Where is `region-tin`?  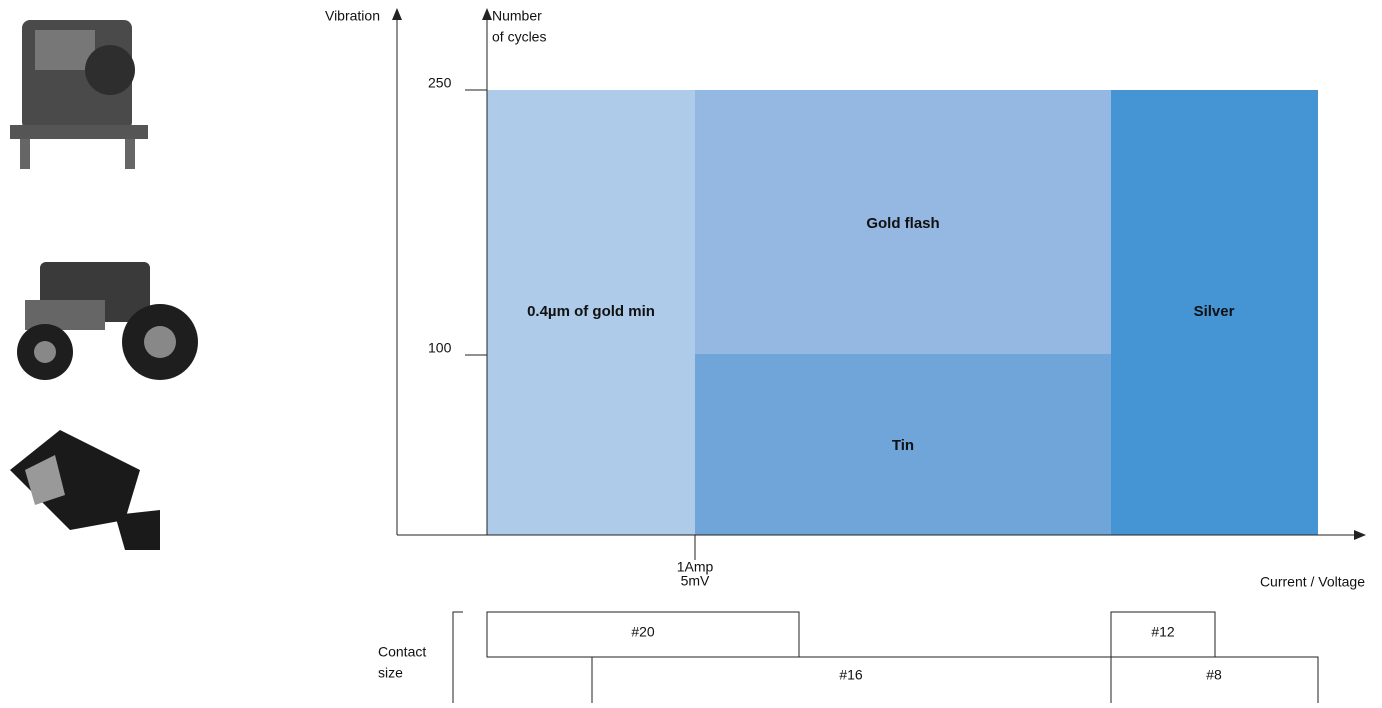
region-tin is located at coordinates (903, 444).